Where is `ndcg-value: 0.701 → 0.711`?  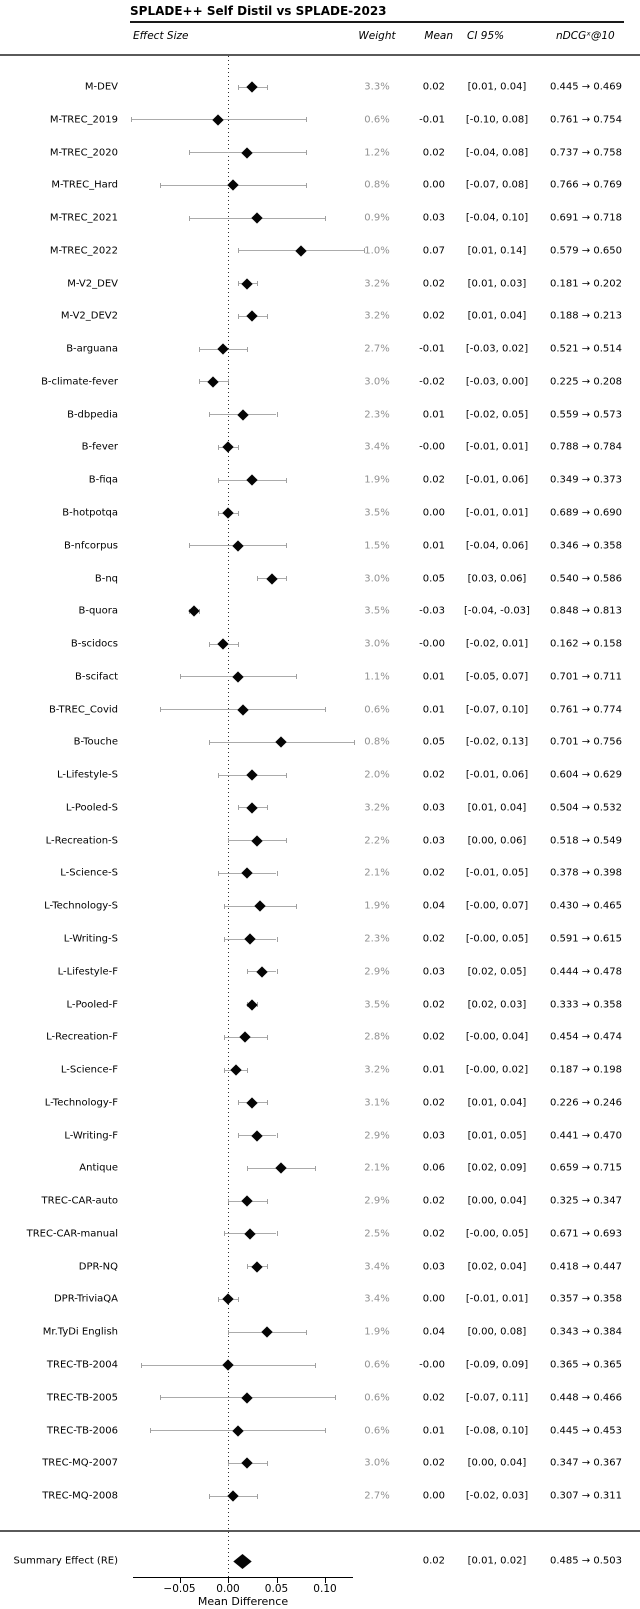
ndcg-value: 0.701 → 0.711 is located at coordinates (586, 677).